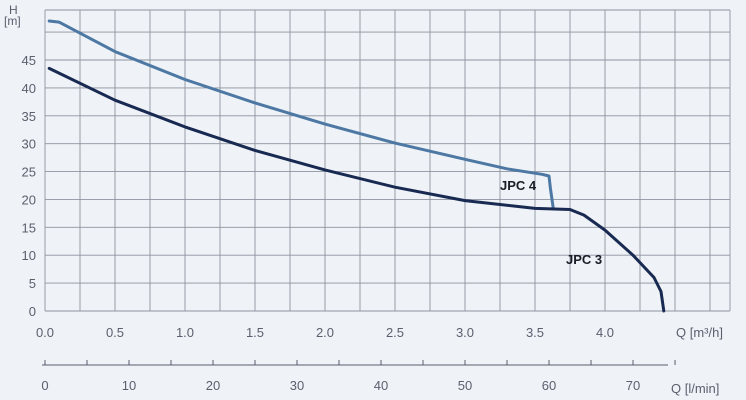  I want to click on y-tick-label: 5, so click(32, 283).